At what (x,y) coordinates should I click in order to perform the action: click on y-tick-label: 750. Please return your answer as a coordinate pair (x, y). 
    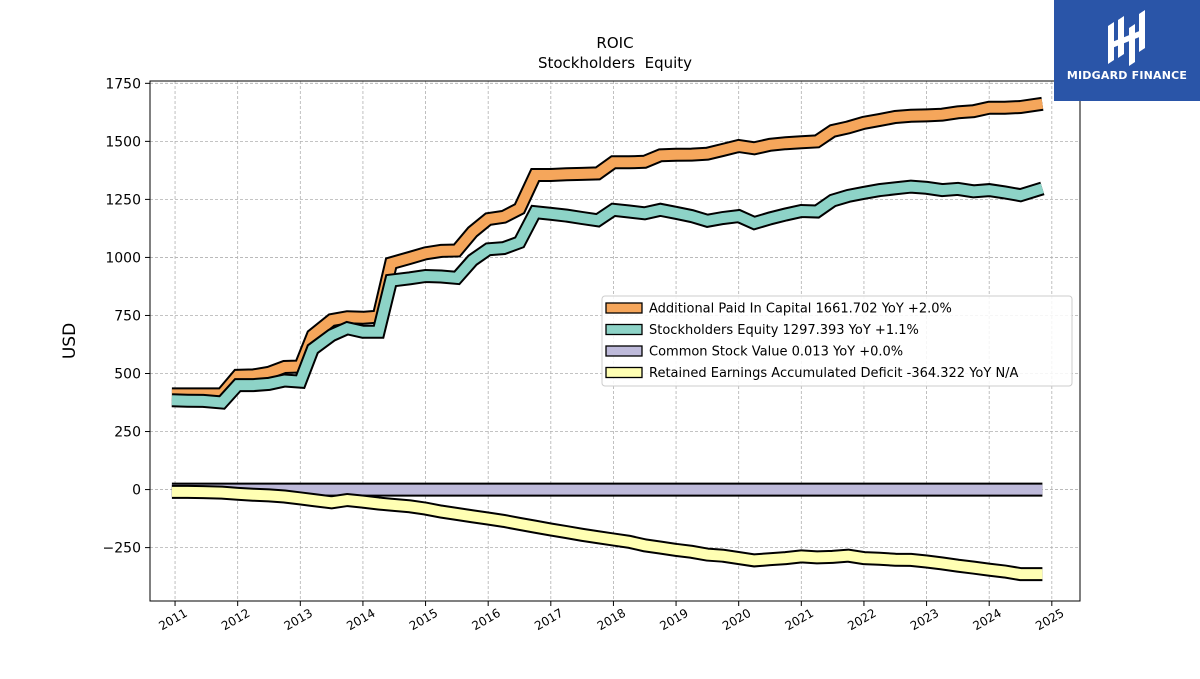
    Looking at the image, I should click on (127, 316).